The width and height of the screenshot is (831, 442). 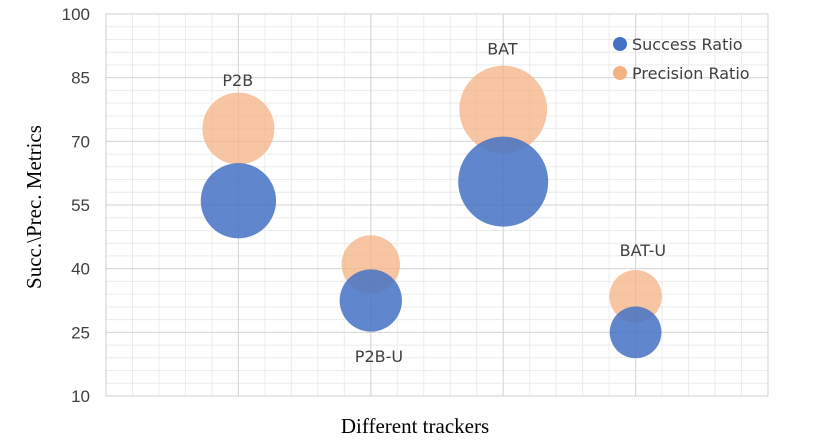 I want to click on y-tick-label: 55, so click(x=80, y=205).